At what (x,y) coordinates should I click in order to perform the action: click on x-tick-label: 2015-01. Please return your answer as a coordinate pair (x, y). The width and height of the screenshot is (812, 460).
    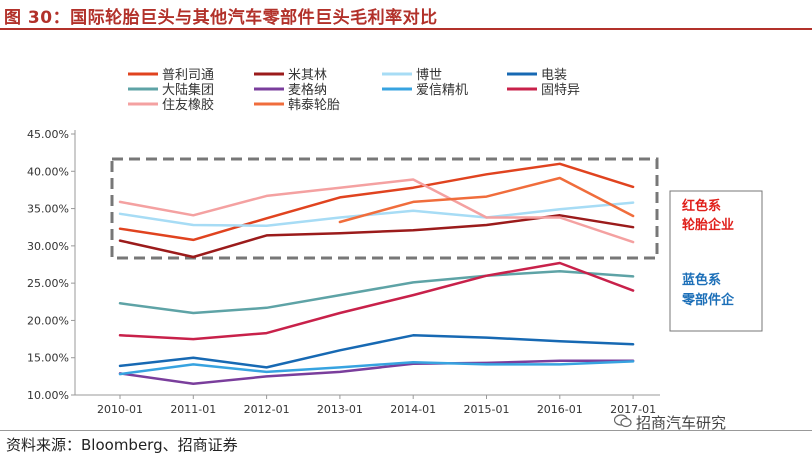
    Looking at the image, I should click on (487, 409).